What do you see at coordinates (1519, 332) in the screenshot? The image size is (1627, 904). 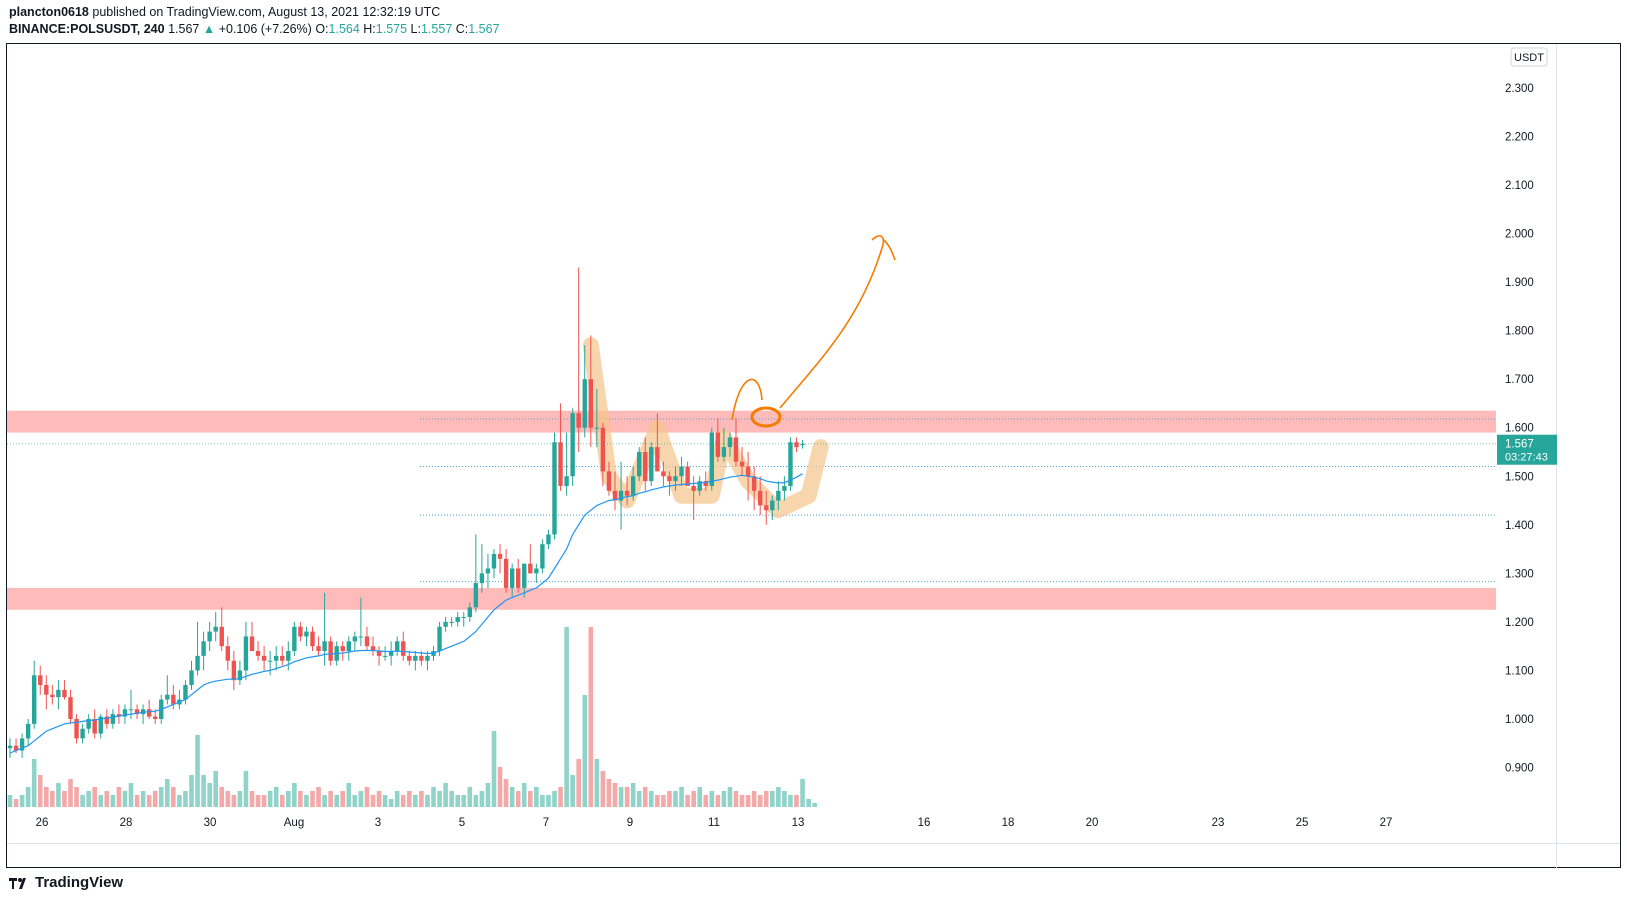 I see `price-tick-label: 1.800` at bounding box center [1519, 332].